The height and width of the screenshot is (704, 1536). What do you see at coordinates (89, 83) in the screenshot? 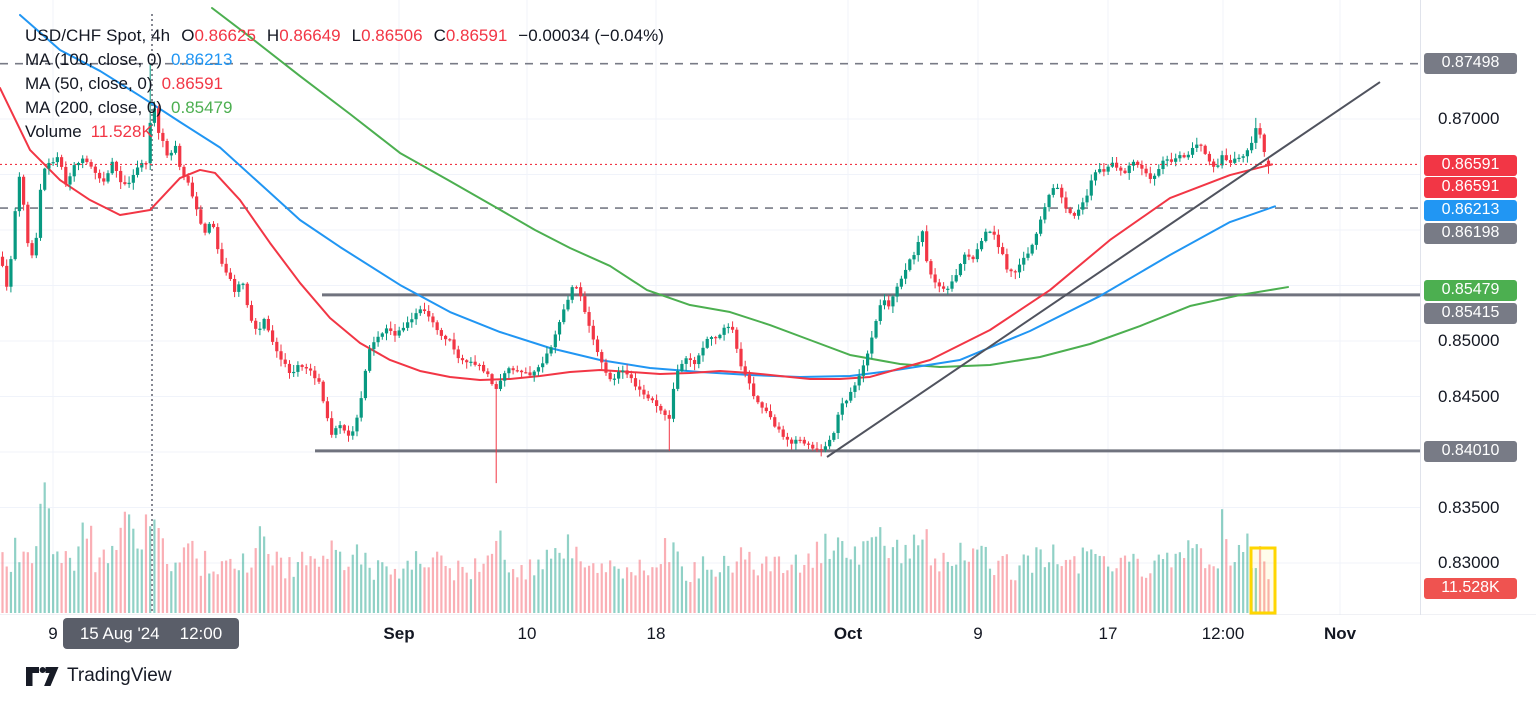
I see `indicator-label: MA (50, close, 0)` at bounding box center [89, 83].